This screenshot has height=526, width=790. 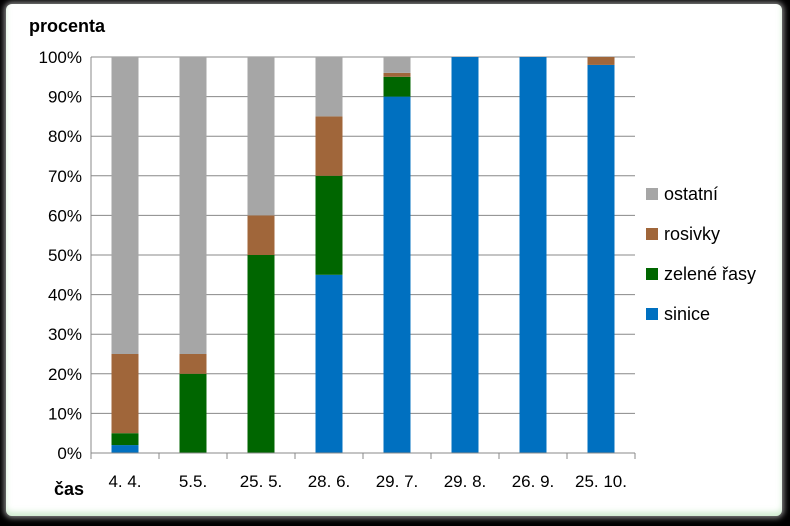 I want to click on x-tick-label: 29. 8., so click(x=465, y=481).